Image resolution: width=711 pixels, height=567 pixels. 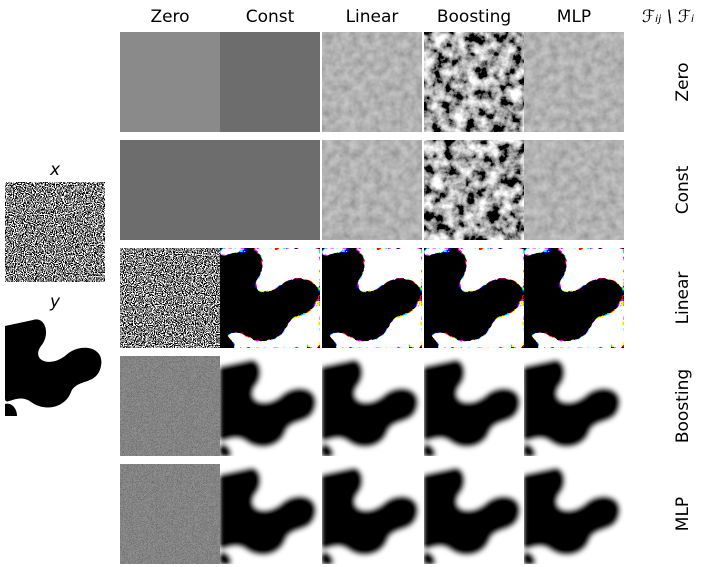 What do you see at coordinates (55, 302) in the screenshot?
I see `input-label: y` at bounding box center [55, 302].